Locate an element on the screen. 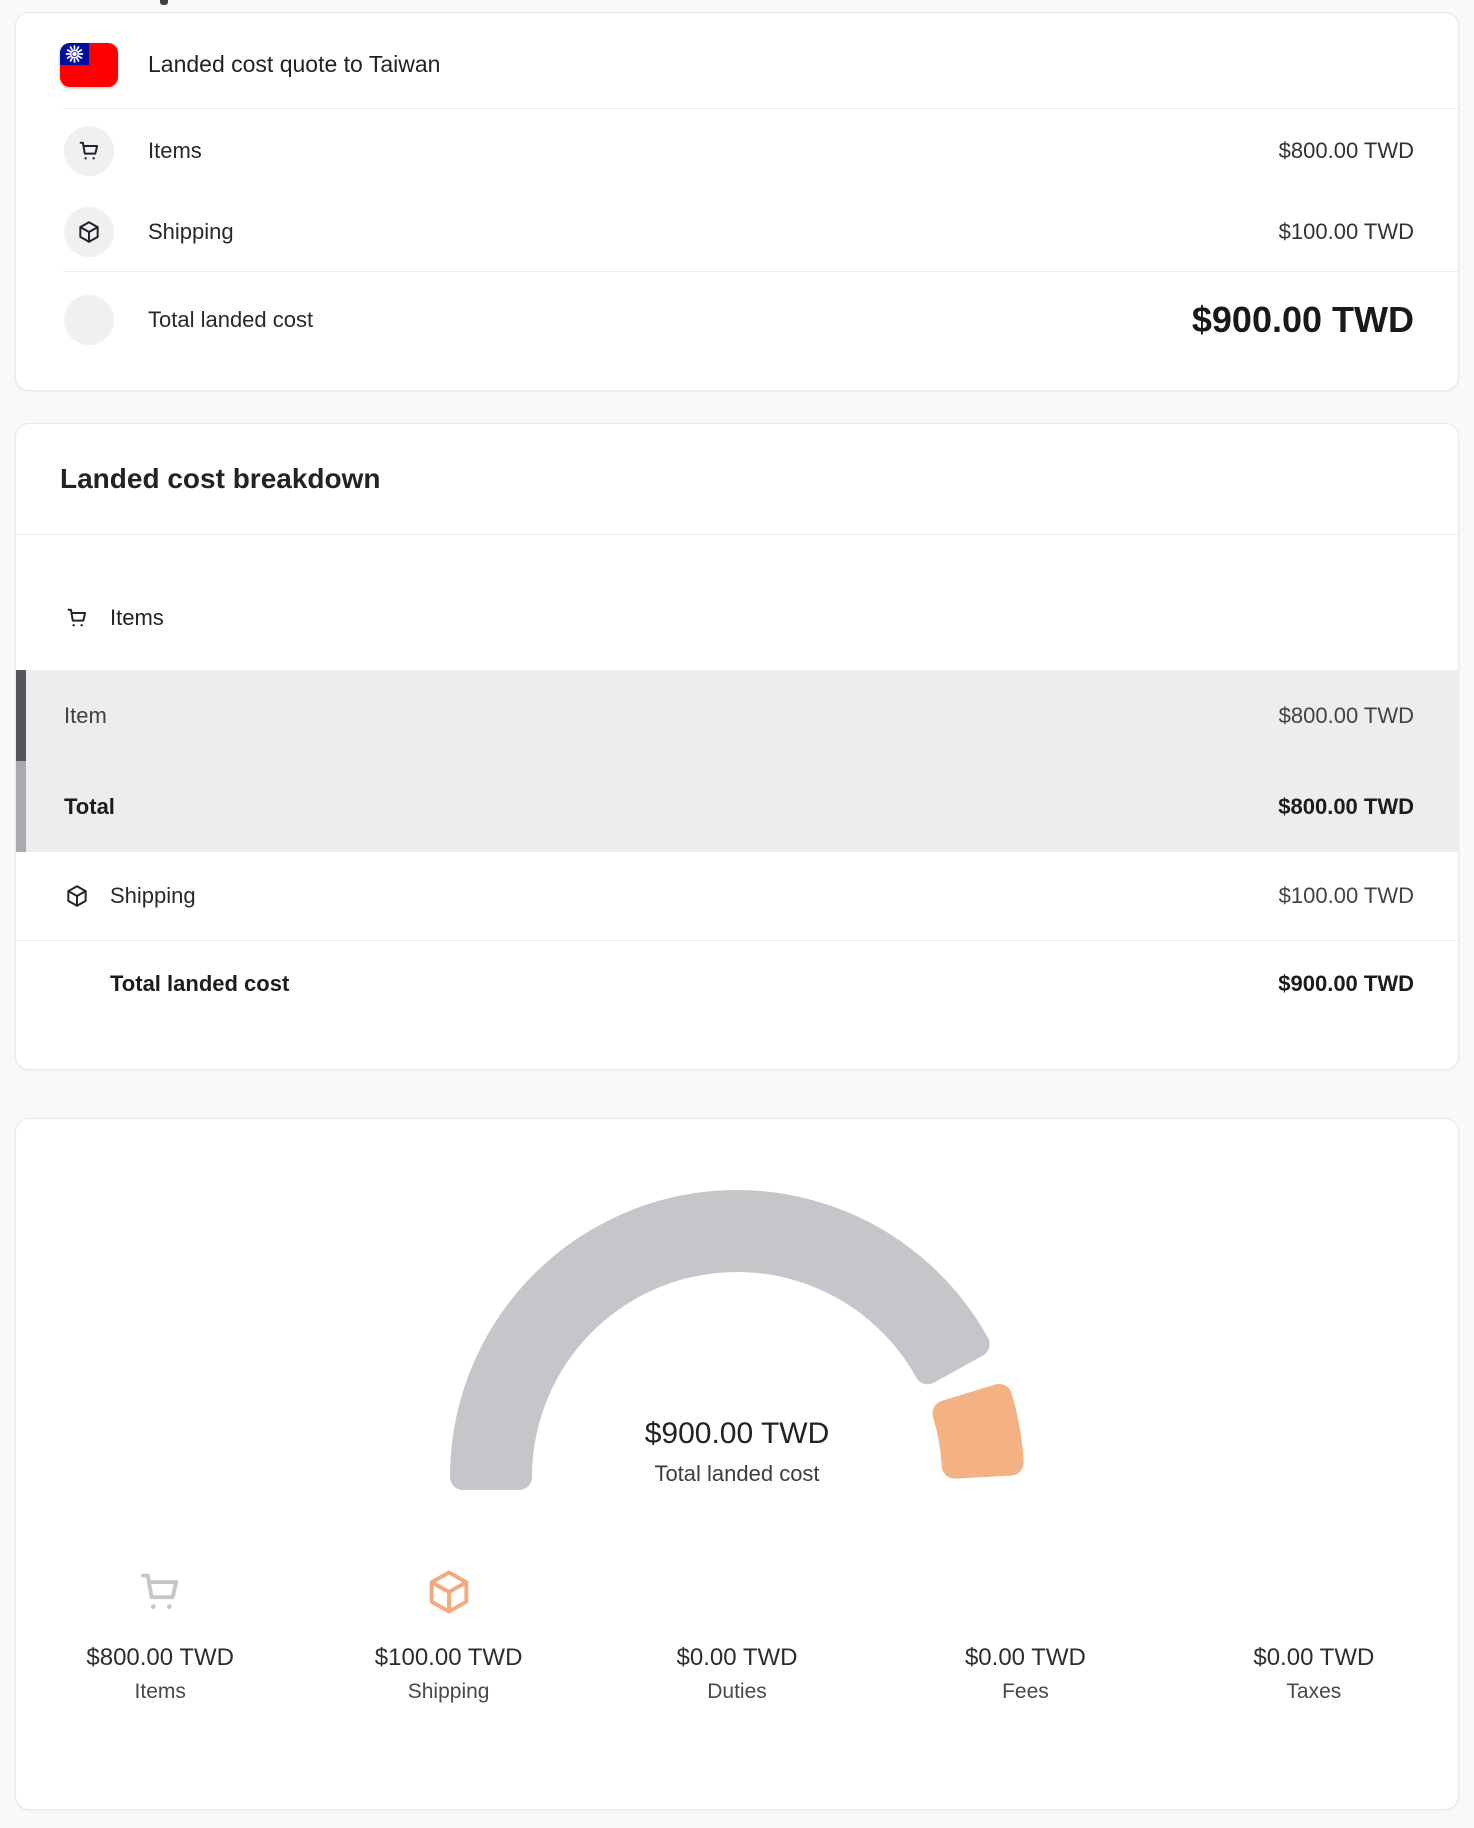  quote-total-value: $900.00 TWD is located at coordinates (1302, 319).